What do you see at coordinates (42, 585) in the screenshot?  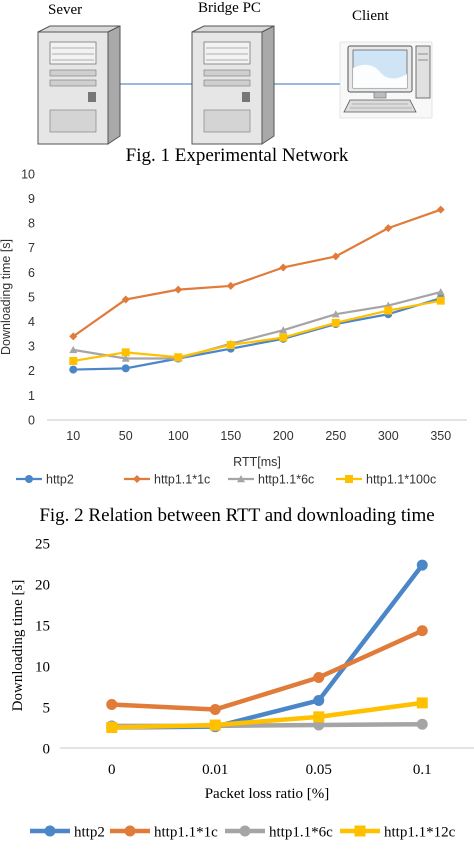 I see `y-tick-label: 20` at bounding box center [42, 585].